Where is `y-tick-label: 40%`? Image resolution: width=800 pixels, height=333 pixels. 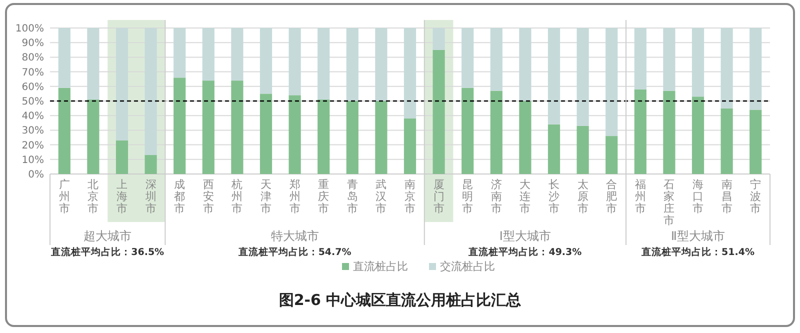
y-tick-label: 40% is located at coordinates (33, 116).